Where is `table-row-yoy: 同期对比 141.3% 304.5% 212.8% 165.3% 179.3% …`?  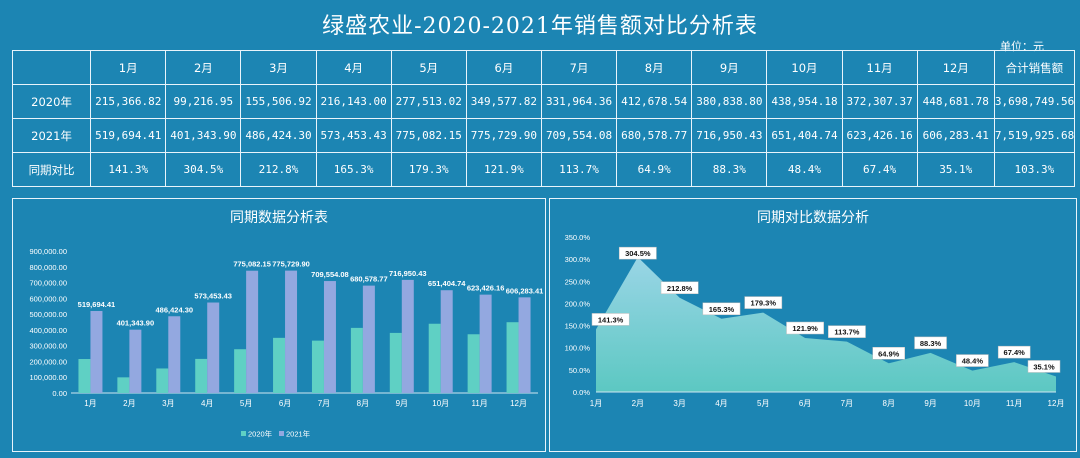 table-row-yoy: 同期对比 141.3% 304.5% 212.8% 165.3% 179.3% … is located at coordinates (543, 169).